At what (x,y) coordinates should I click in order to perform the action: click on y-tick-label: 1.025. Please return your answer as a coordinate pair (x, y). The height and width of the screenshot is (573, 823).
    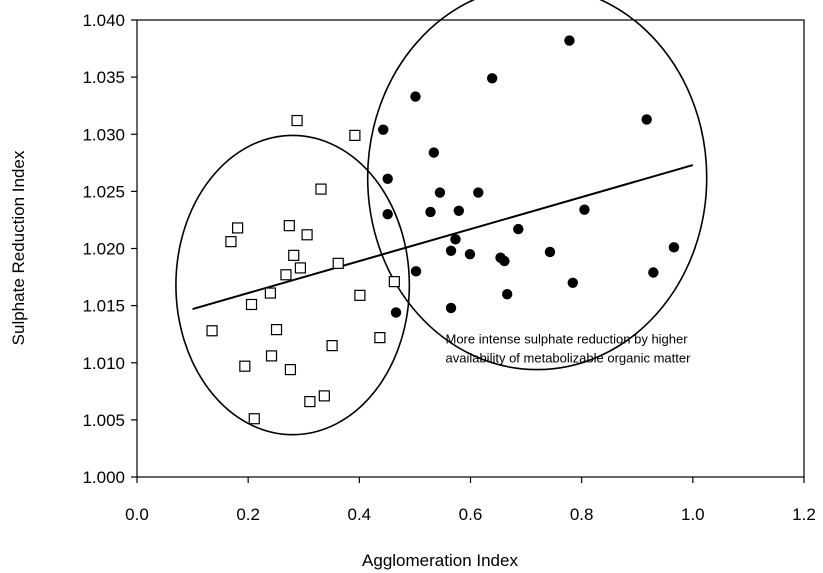
    Looking at the image, I should click on (103, 191).